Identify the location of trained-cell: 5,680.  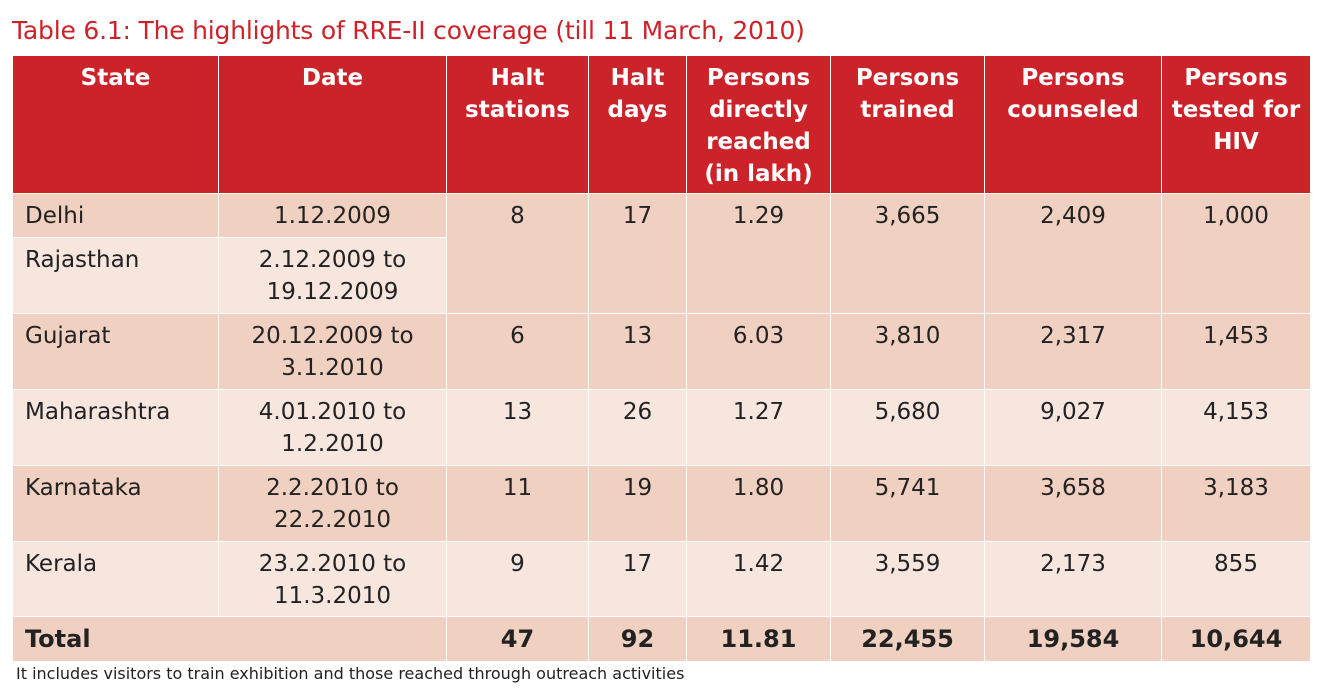
(907, 427).